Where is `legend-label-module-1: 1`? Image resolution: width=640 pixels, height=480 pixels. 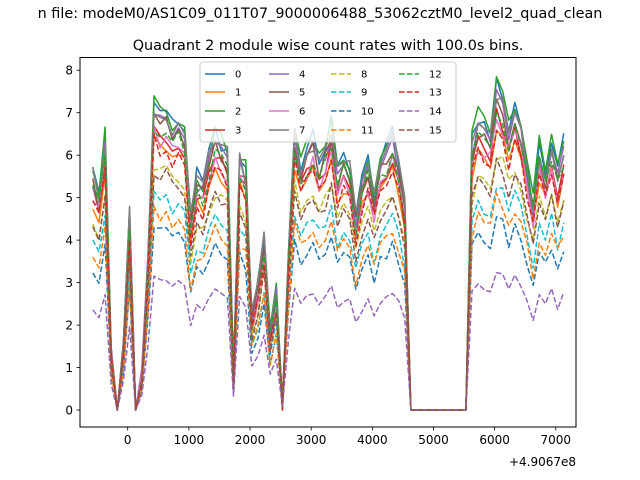
legend-label-module-1: 1 is located at coordinates (238, 93).